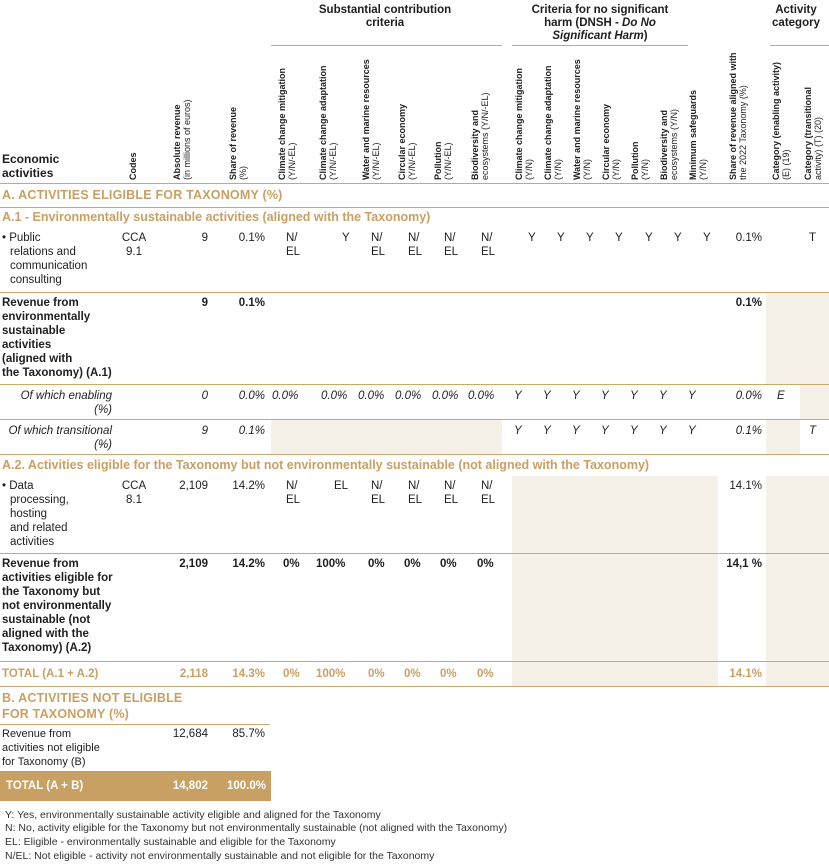  What do you see at coordinates (698, 134) in the screenshot?
I see `header-dnsh-min-safeguards: Minimum safeguards (Y/N)` at bounding box center [698, 134].